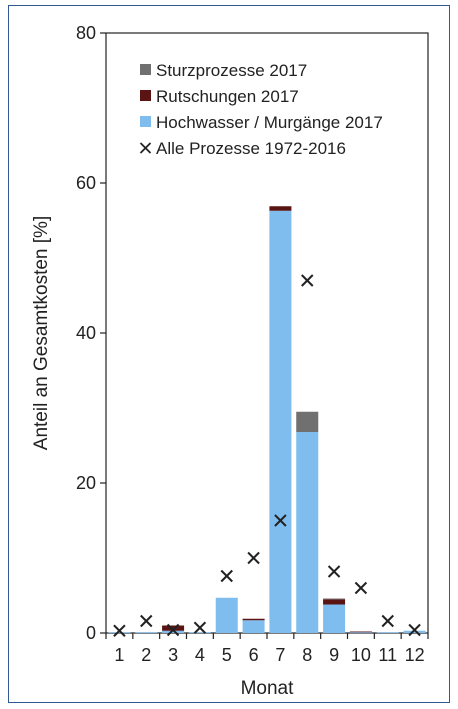 The width and height of the screenshot is (458, 709). I want to click on x-tick-label: 9, so click(334, 655).